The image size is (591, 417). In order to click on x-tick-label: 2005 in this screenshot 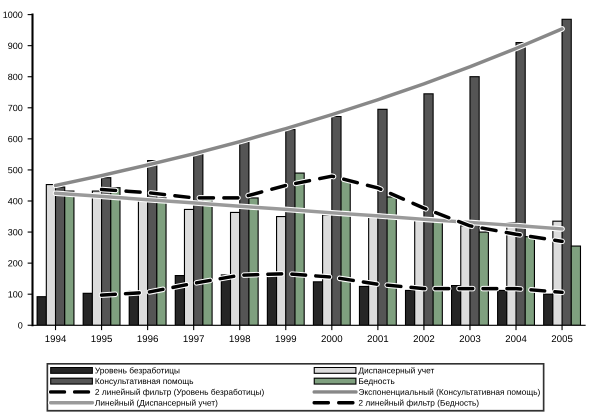, I will do `click(562, 338)`.